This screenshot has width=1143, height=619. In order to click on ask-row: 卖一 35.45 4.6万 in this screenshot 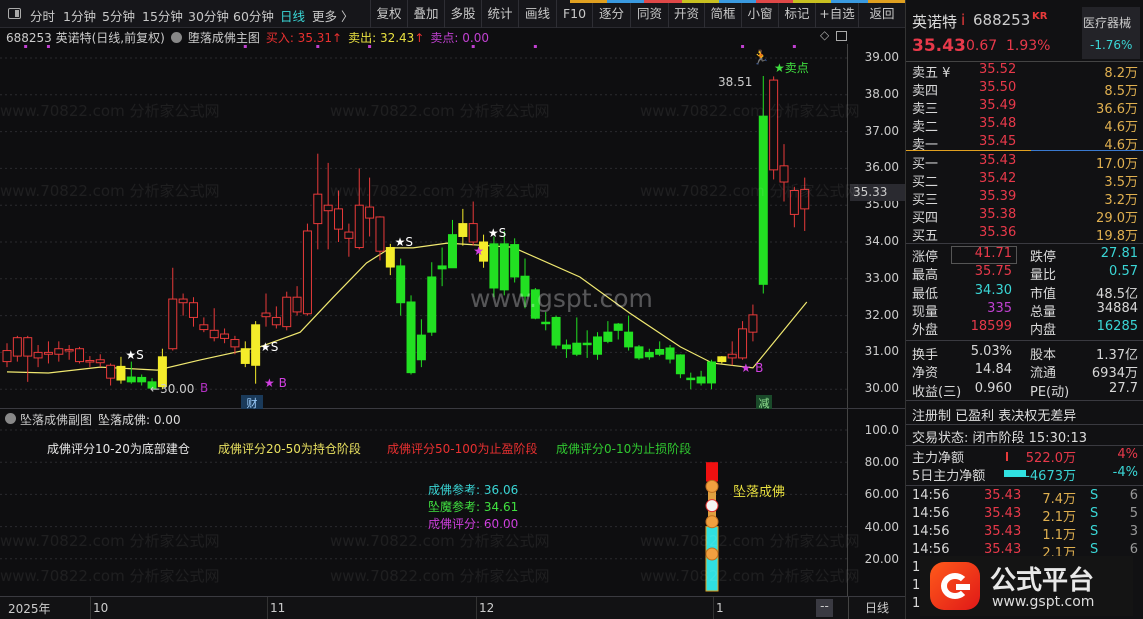, I will do `click(1022, 143)`.